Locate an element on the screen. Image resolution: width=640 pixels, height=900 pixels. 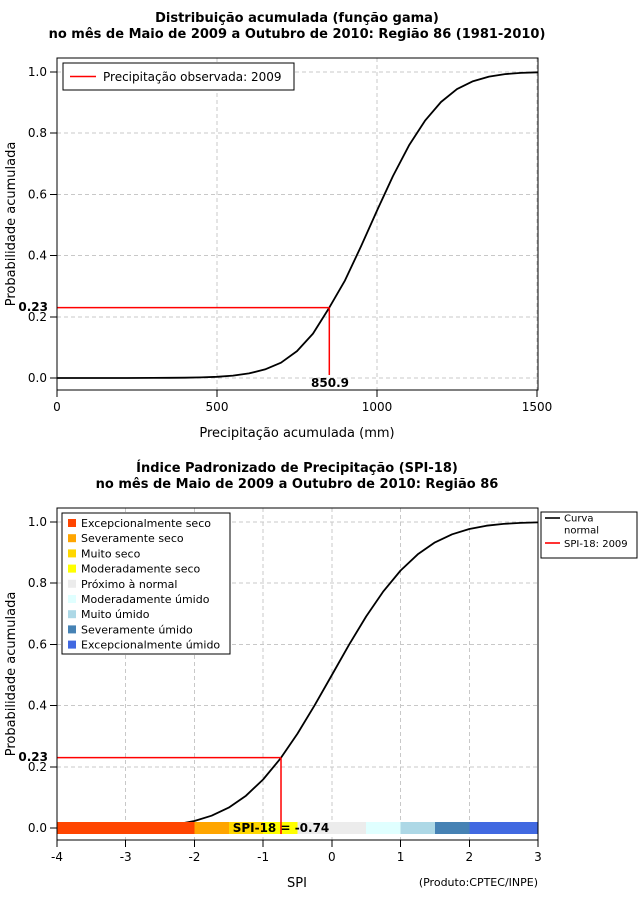
x-tick-label: 2 is located at coordinates (469, 857).